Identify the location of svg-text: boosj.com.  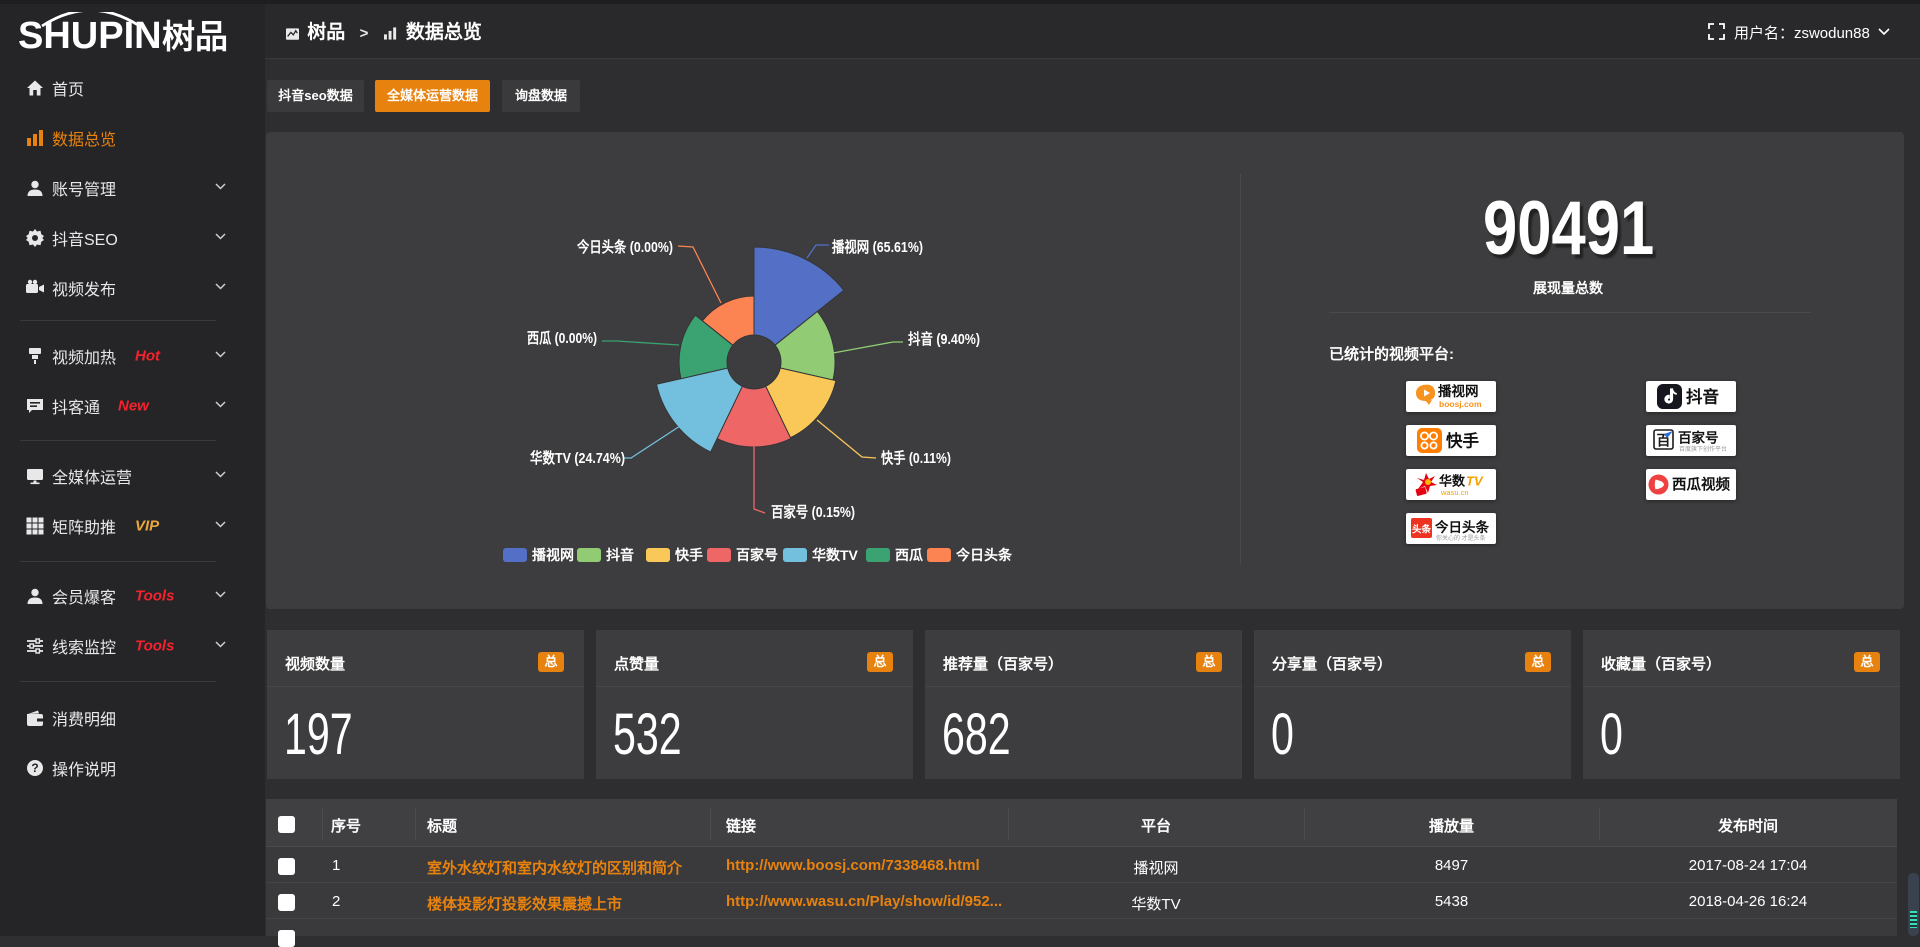
(1460, 404).